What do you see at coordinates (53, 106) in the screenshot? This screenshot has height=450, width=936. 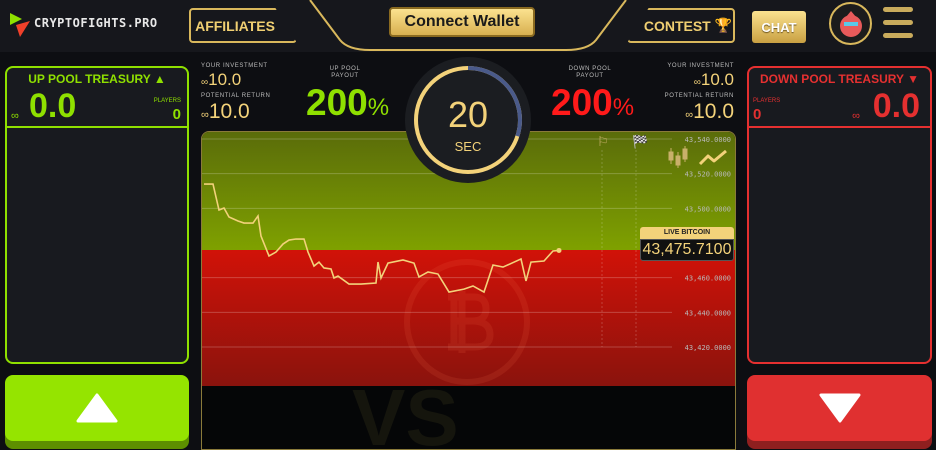 I see `up-pool-treasury-value: 0.0` at bounding box center [53, 106].